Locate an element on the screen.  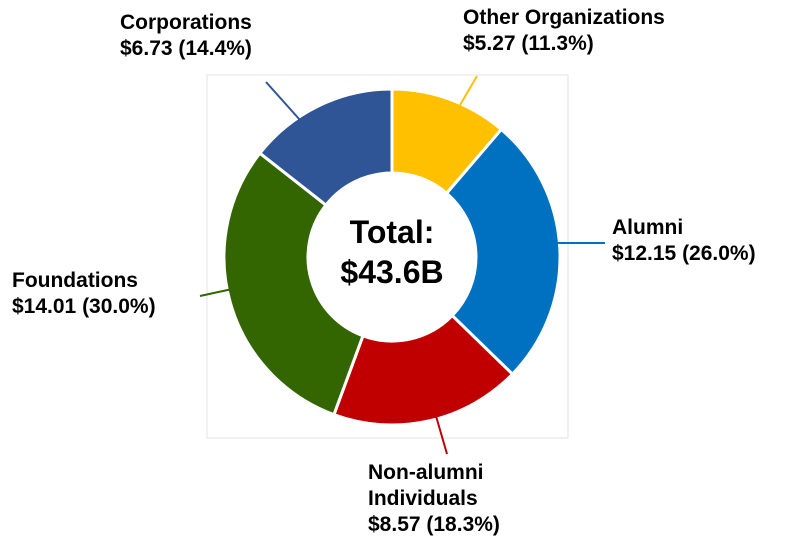
value-label: $6.73 (14.4%) is located at coordinates (186, 48).